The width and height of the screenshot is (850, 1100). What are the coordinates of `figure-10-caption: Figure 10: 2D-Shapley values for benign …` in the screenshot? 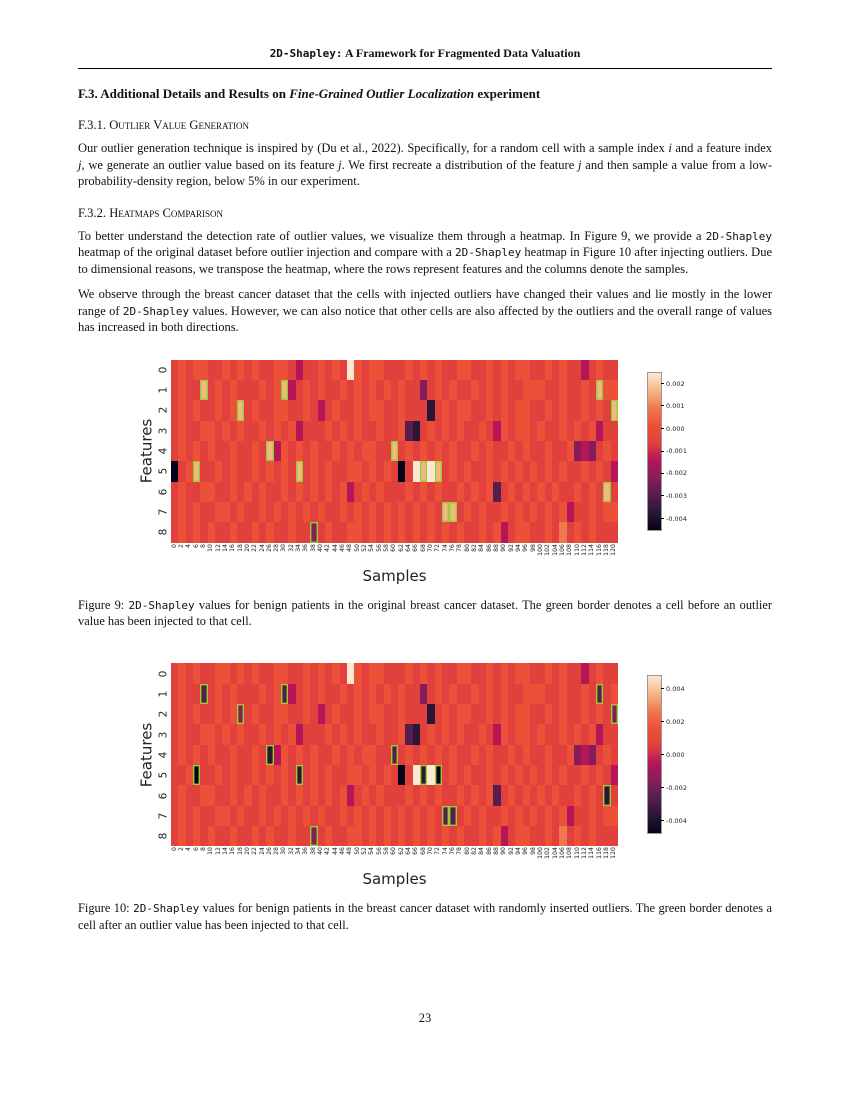 It's located at (425, 916).